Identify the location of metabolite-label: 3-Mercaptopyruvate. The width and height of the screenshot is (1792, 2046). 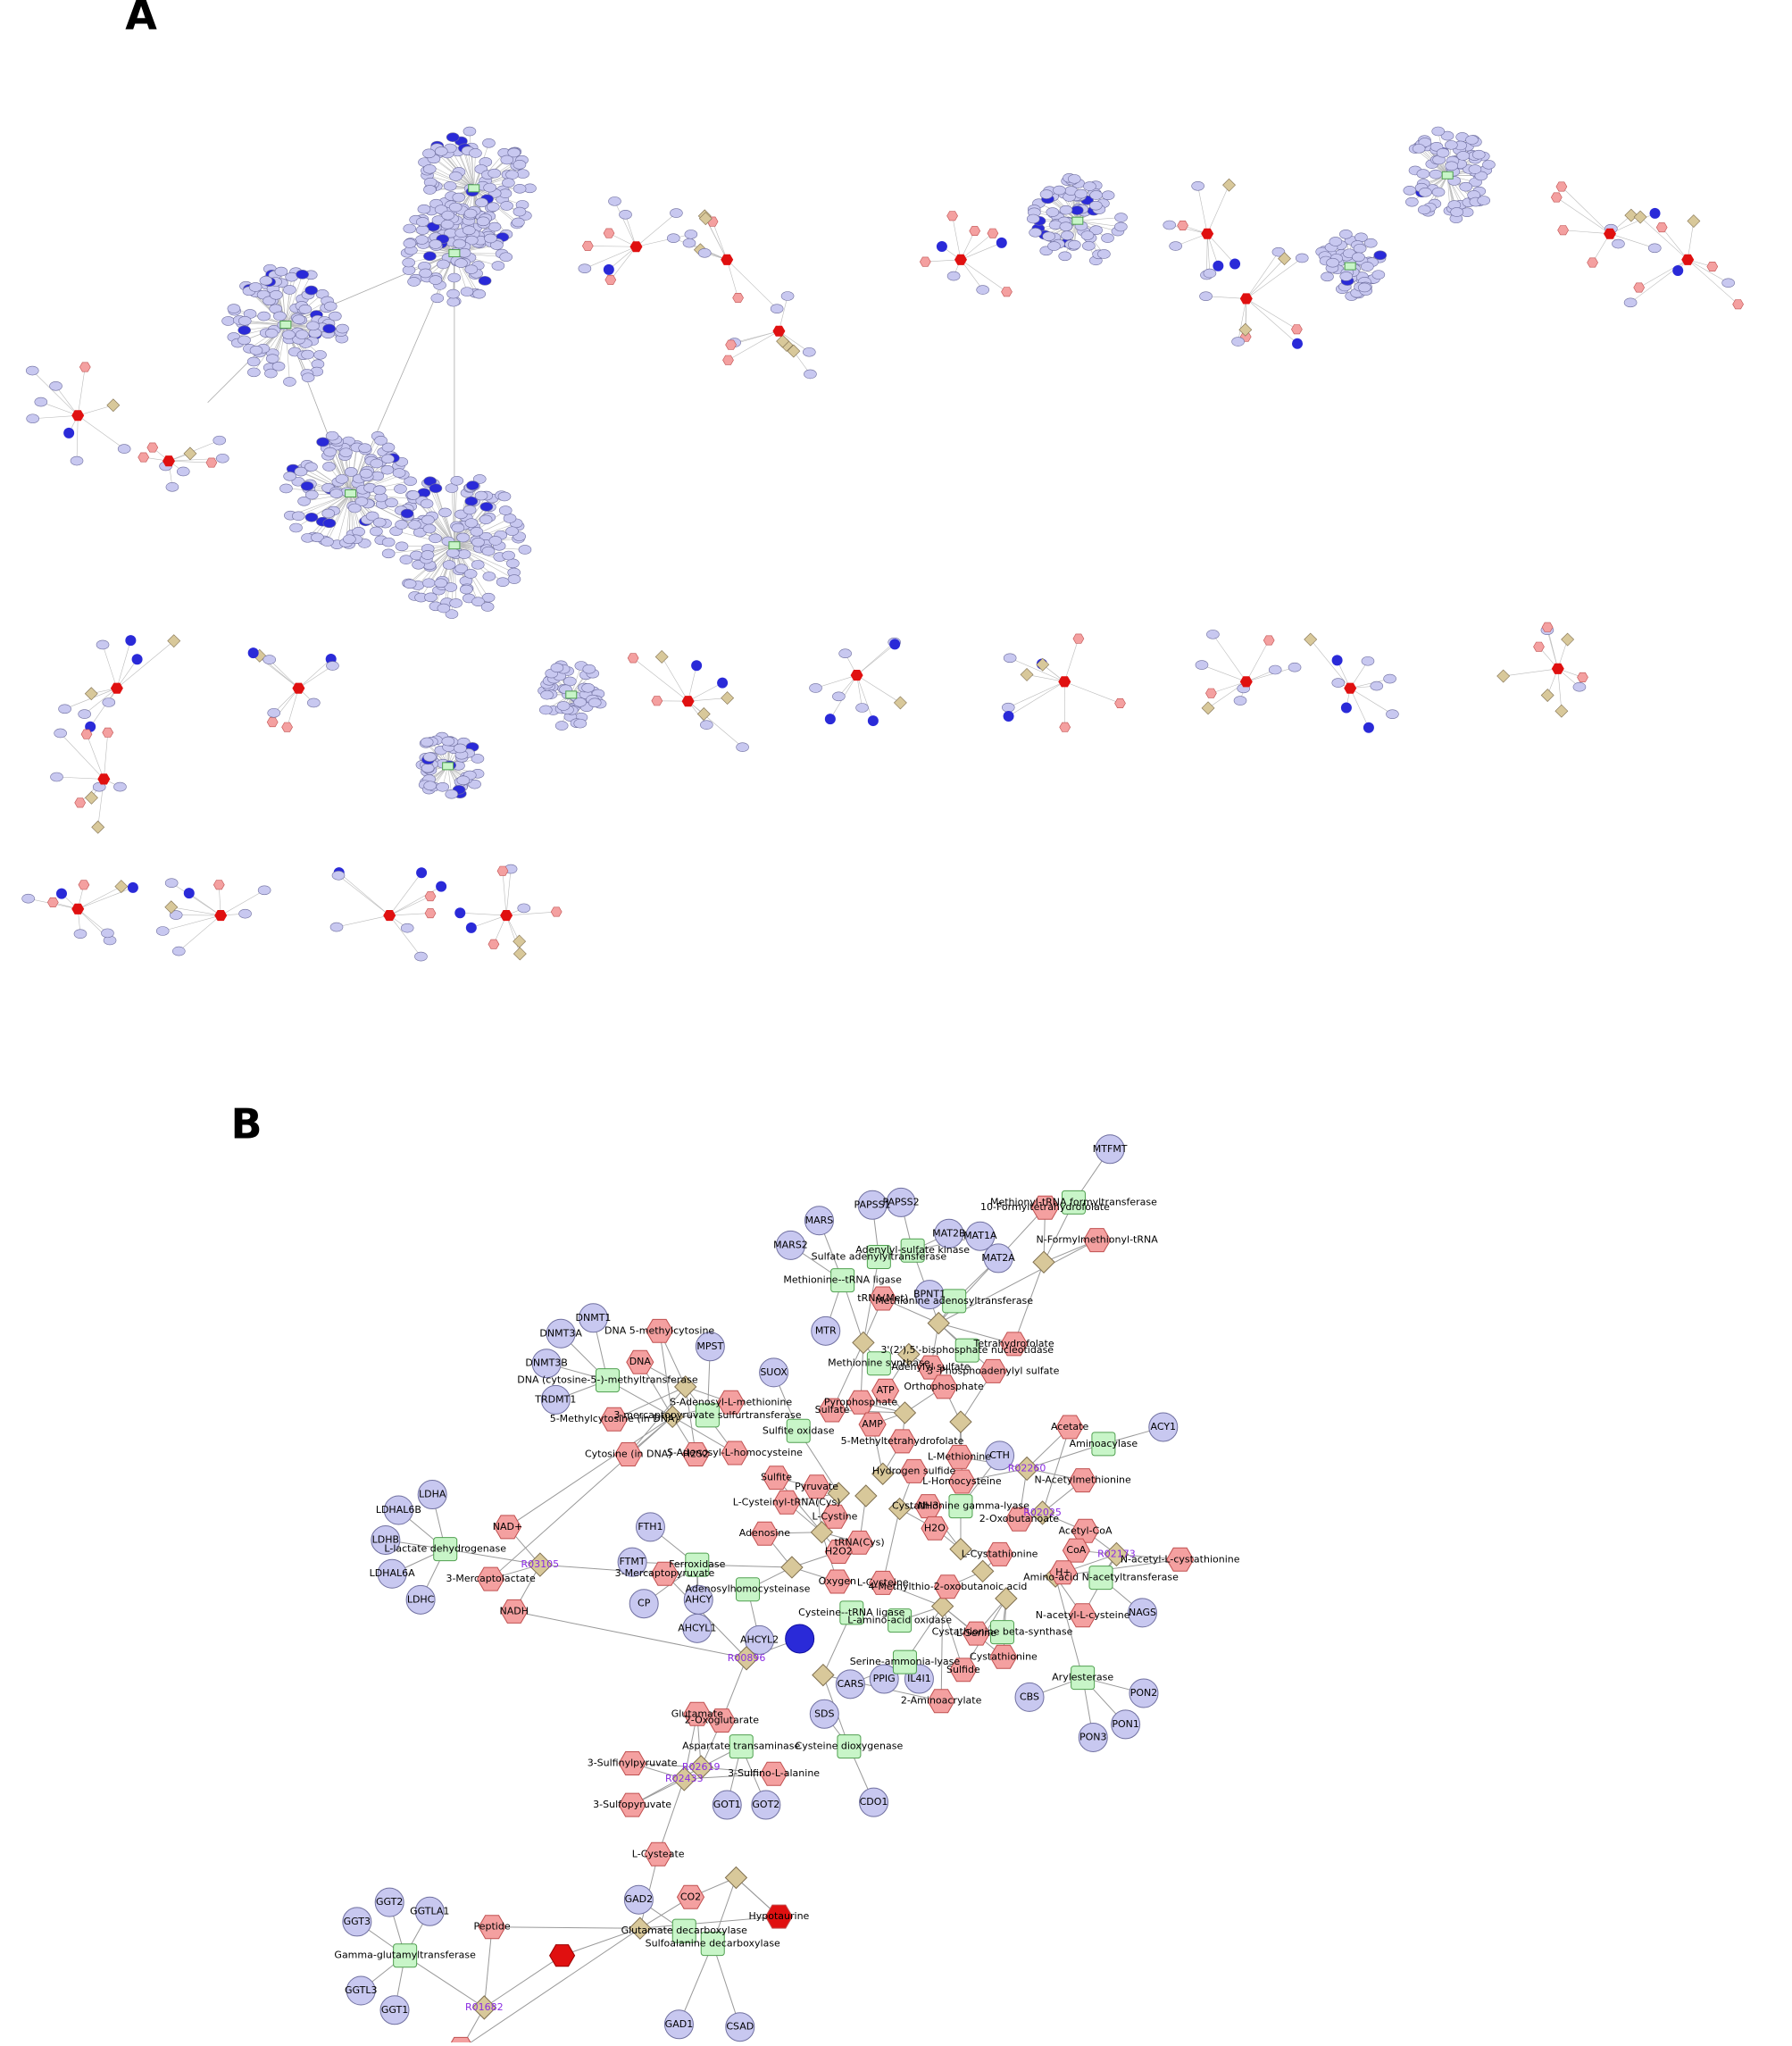
(665, 1573).